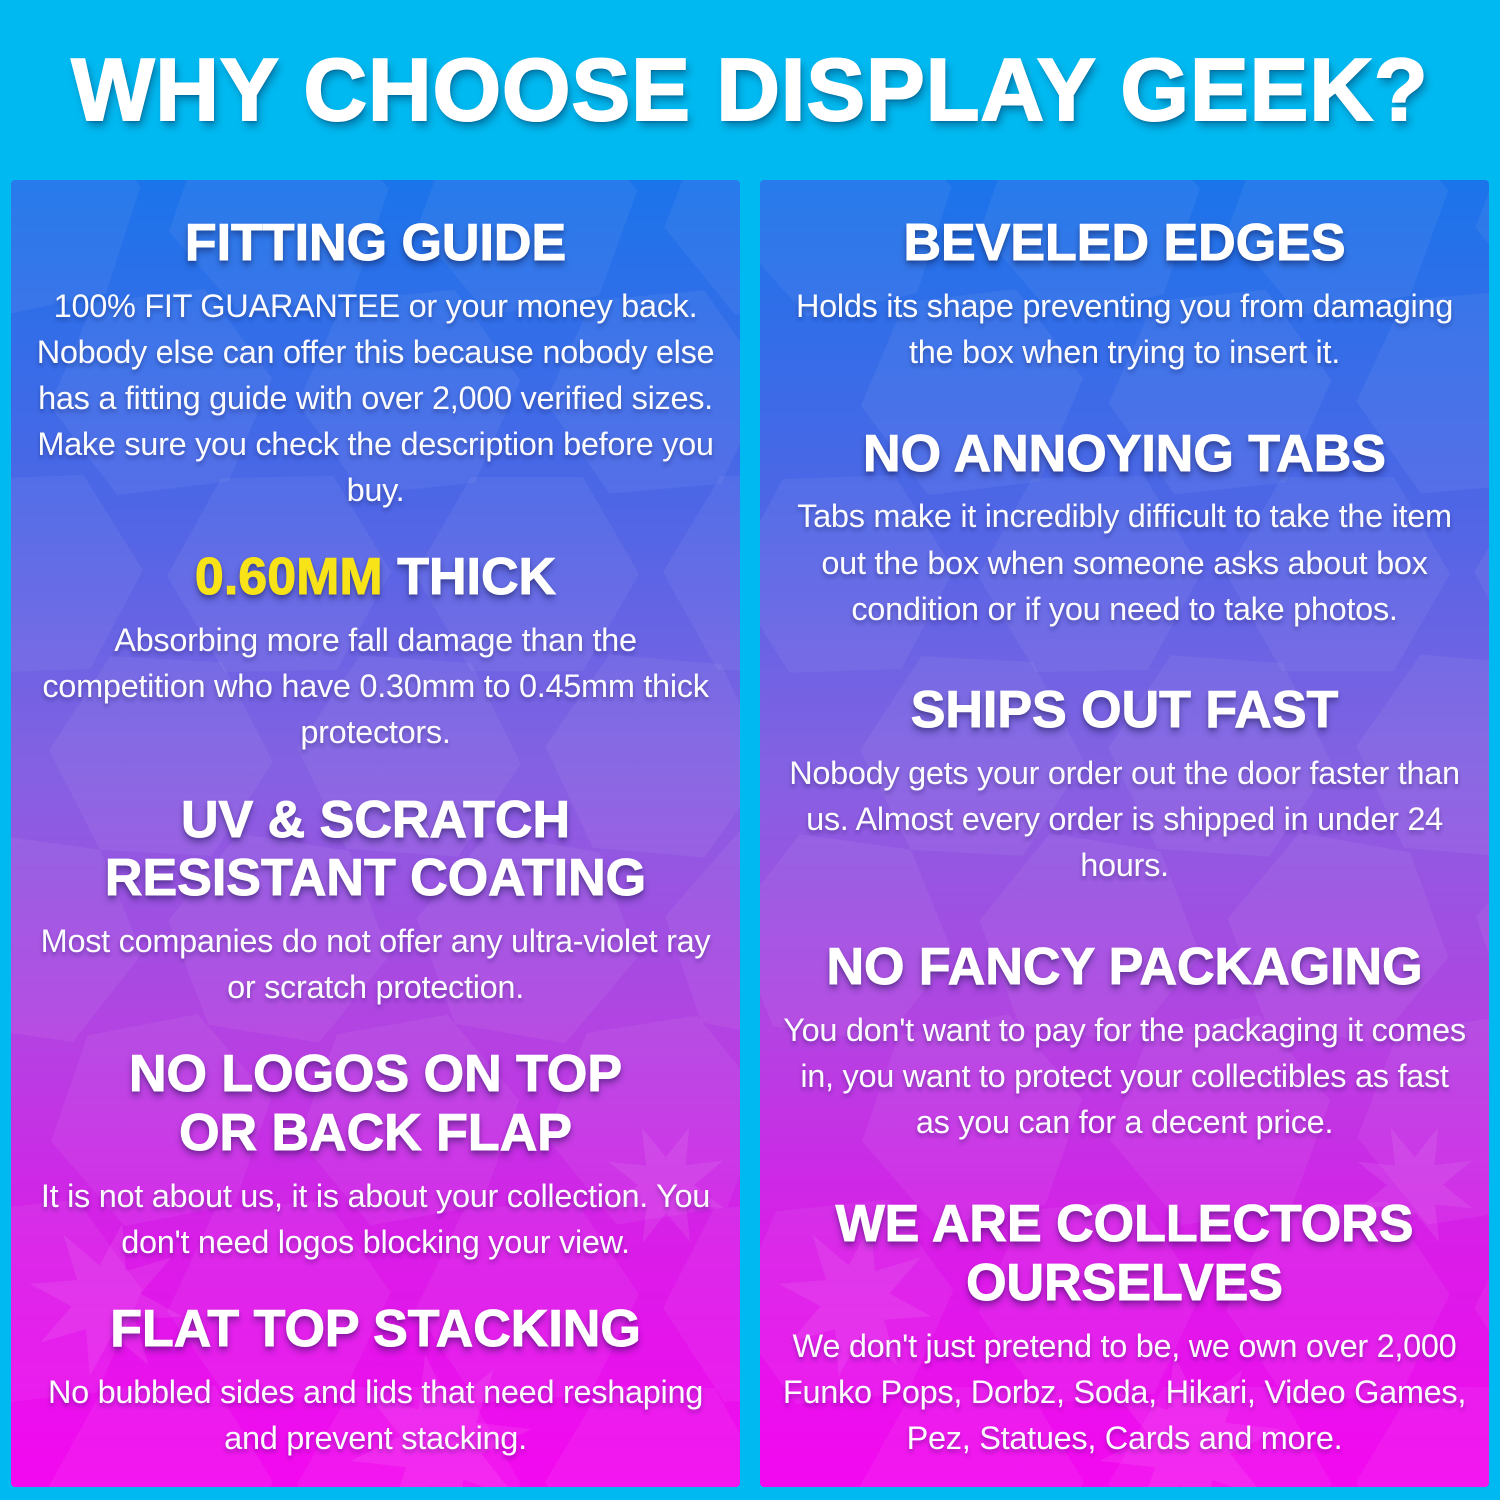  What do you see at coordinates (288, 577) in the screenshot?
I see `thickness-value: 0.60MM` at bounding box center [288, 577].